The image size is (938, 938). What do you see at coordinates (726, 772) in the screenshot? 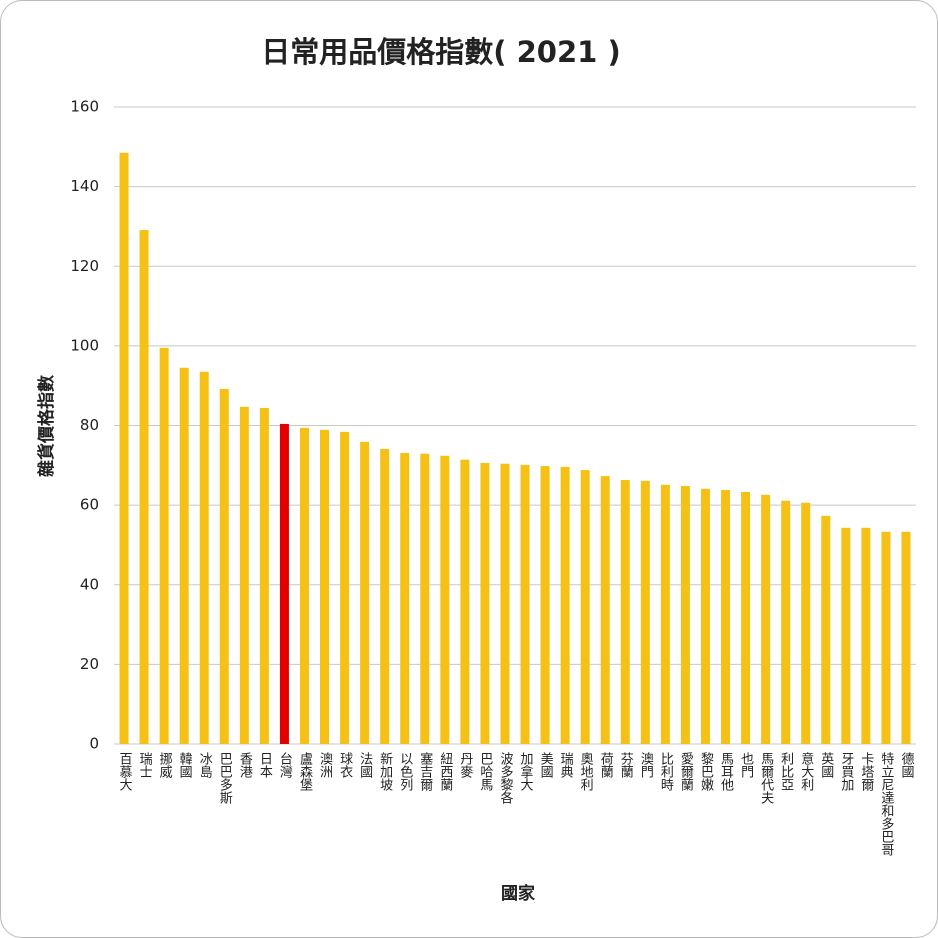
I see `x-tick-label: 馬耳他` at bounding box center [726, 772].